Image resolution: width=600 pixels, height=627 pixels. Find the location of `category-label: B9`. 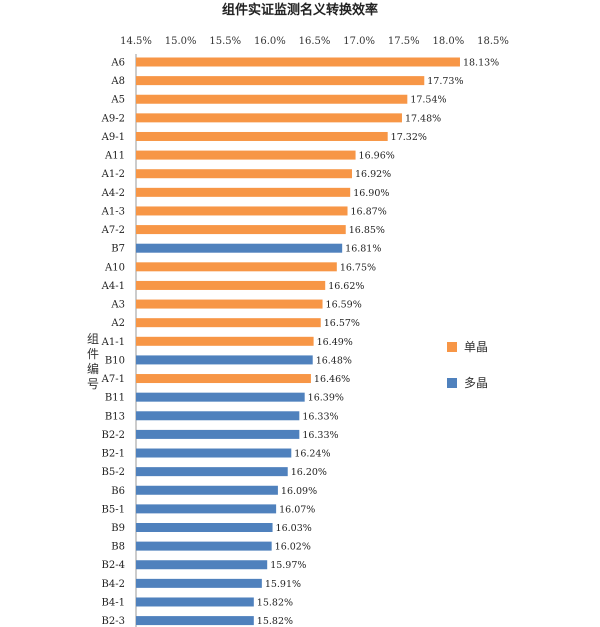

category-label: B9 is located at coordinates (118, 528).